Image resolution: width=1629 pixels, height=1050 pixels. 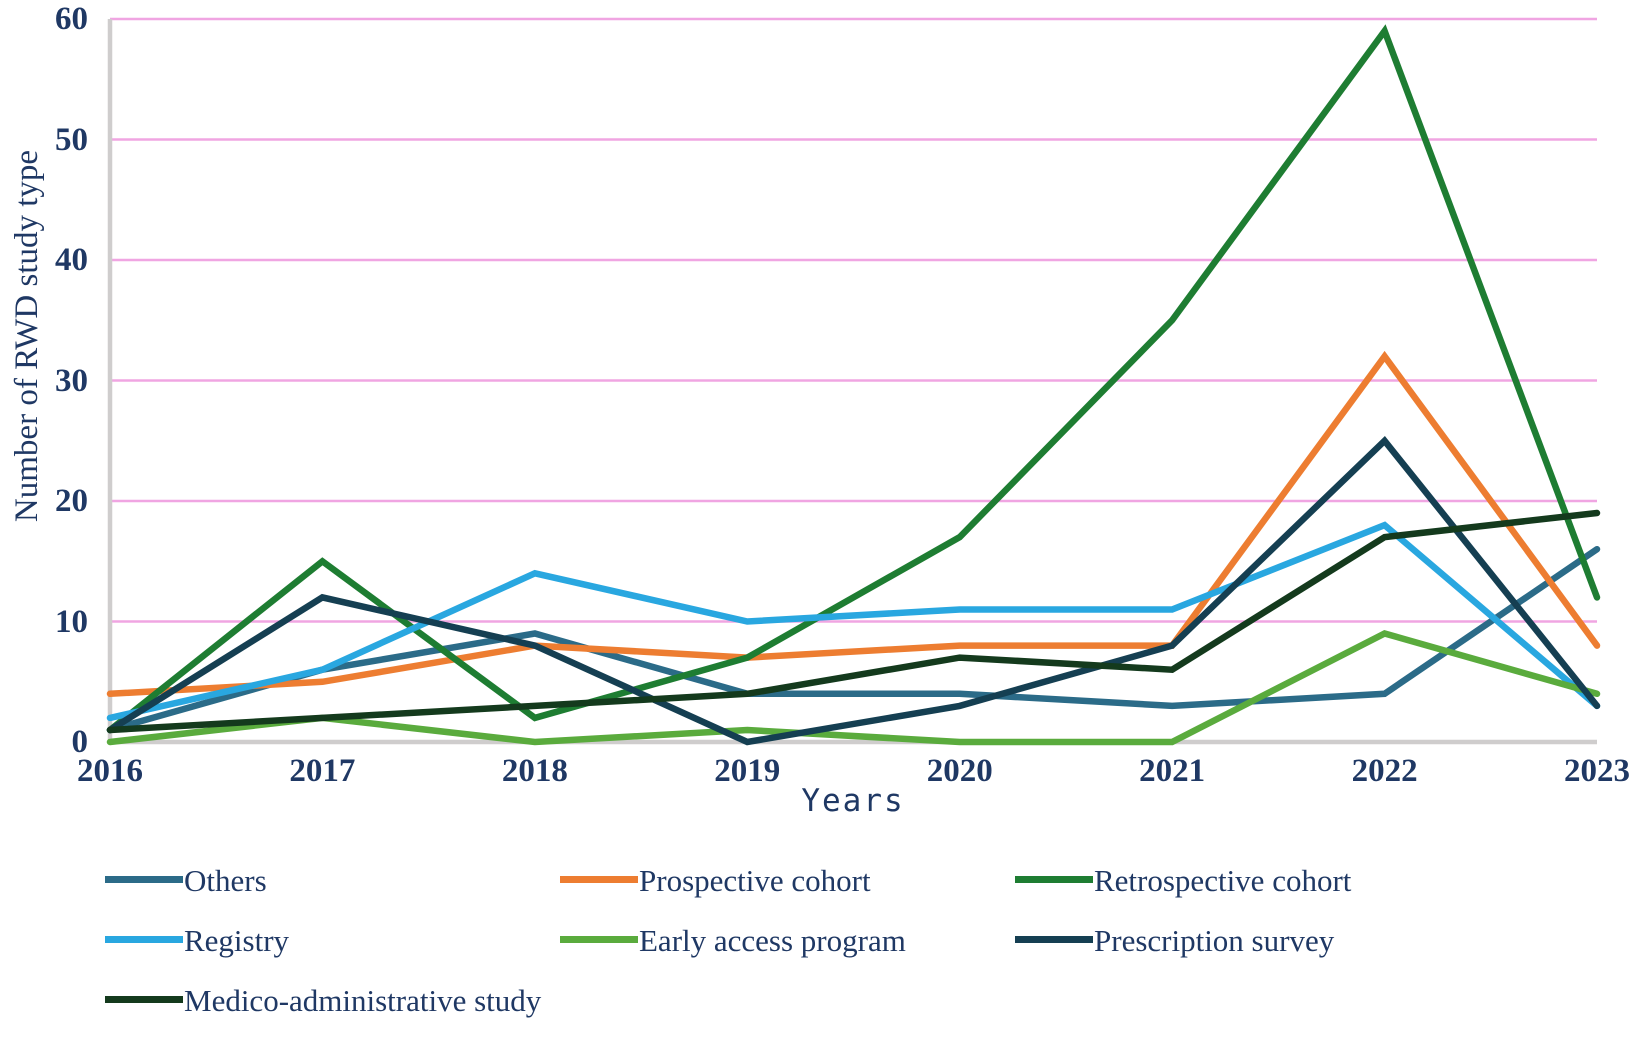 What do you see at coordinates (1214, 940) in the screenshot?
I see `legend-label-prescription-survey: Prescription survey` at bounding box center [1214, 940].